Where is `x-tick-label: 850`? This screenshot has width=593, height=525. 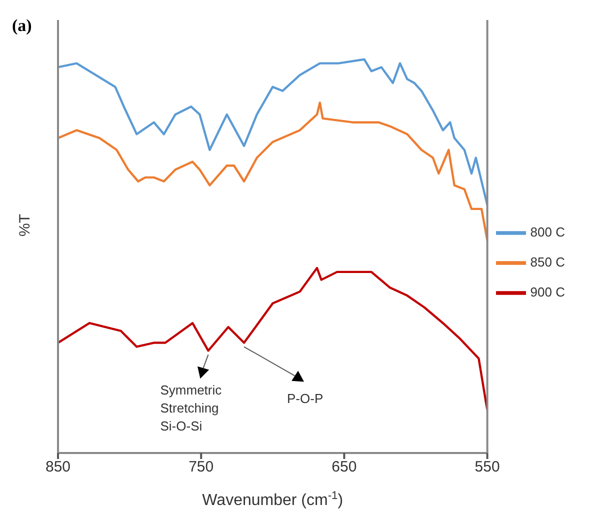
x-tick-label: 850 is located at coordinates (58, 467).